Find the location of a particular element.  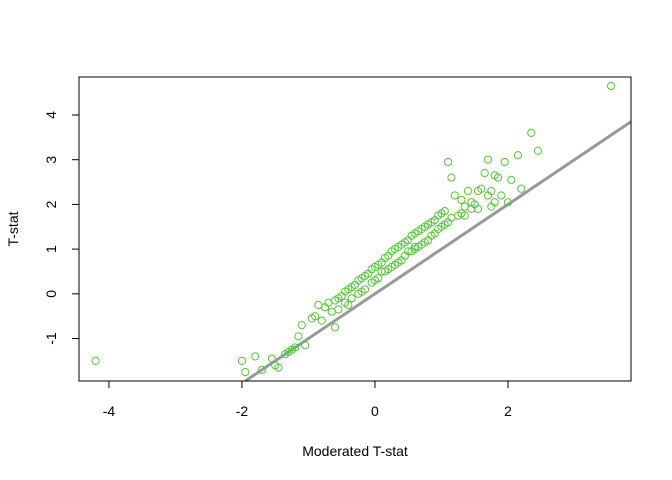

x-axis: -4 -2 0 2 is located at coordinates (307, 399).